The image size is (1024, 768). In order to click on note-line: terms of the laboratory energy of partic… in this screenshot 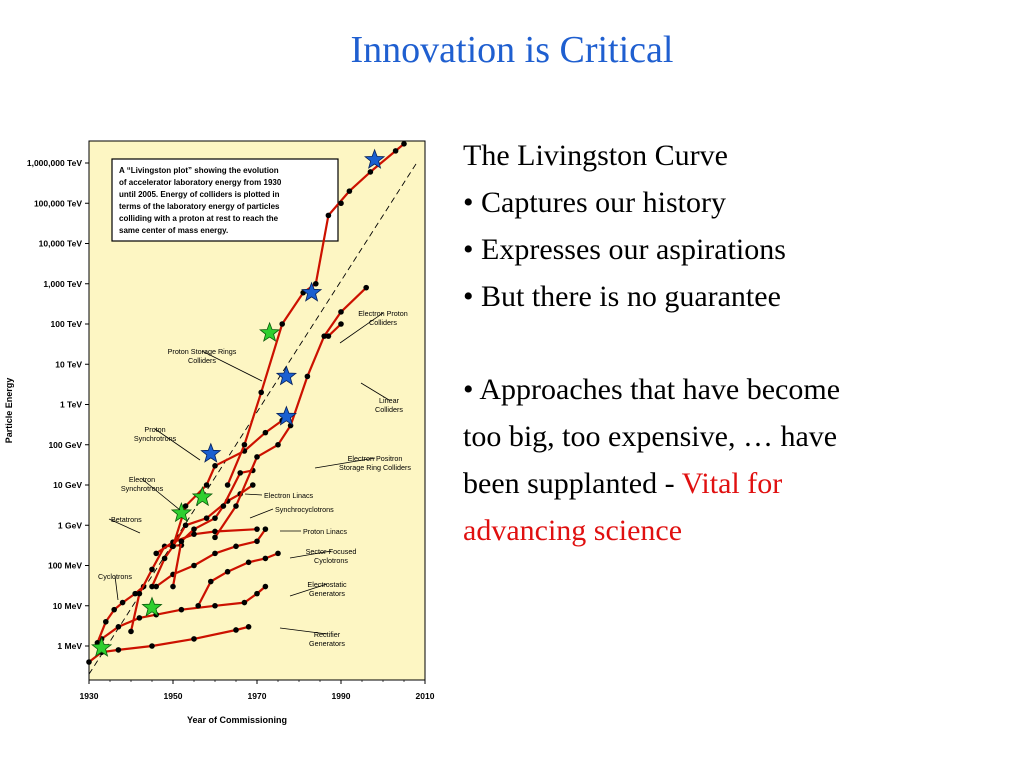, I will do `click(199, 206)`.